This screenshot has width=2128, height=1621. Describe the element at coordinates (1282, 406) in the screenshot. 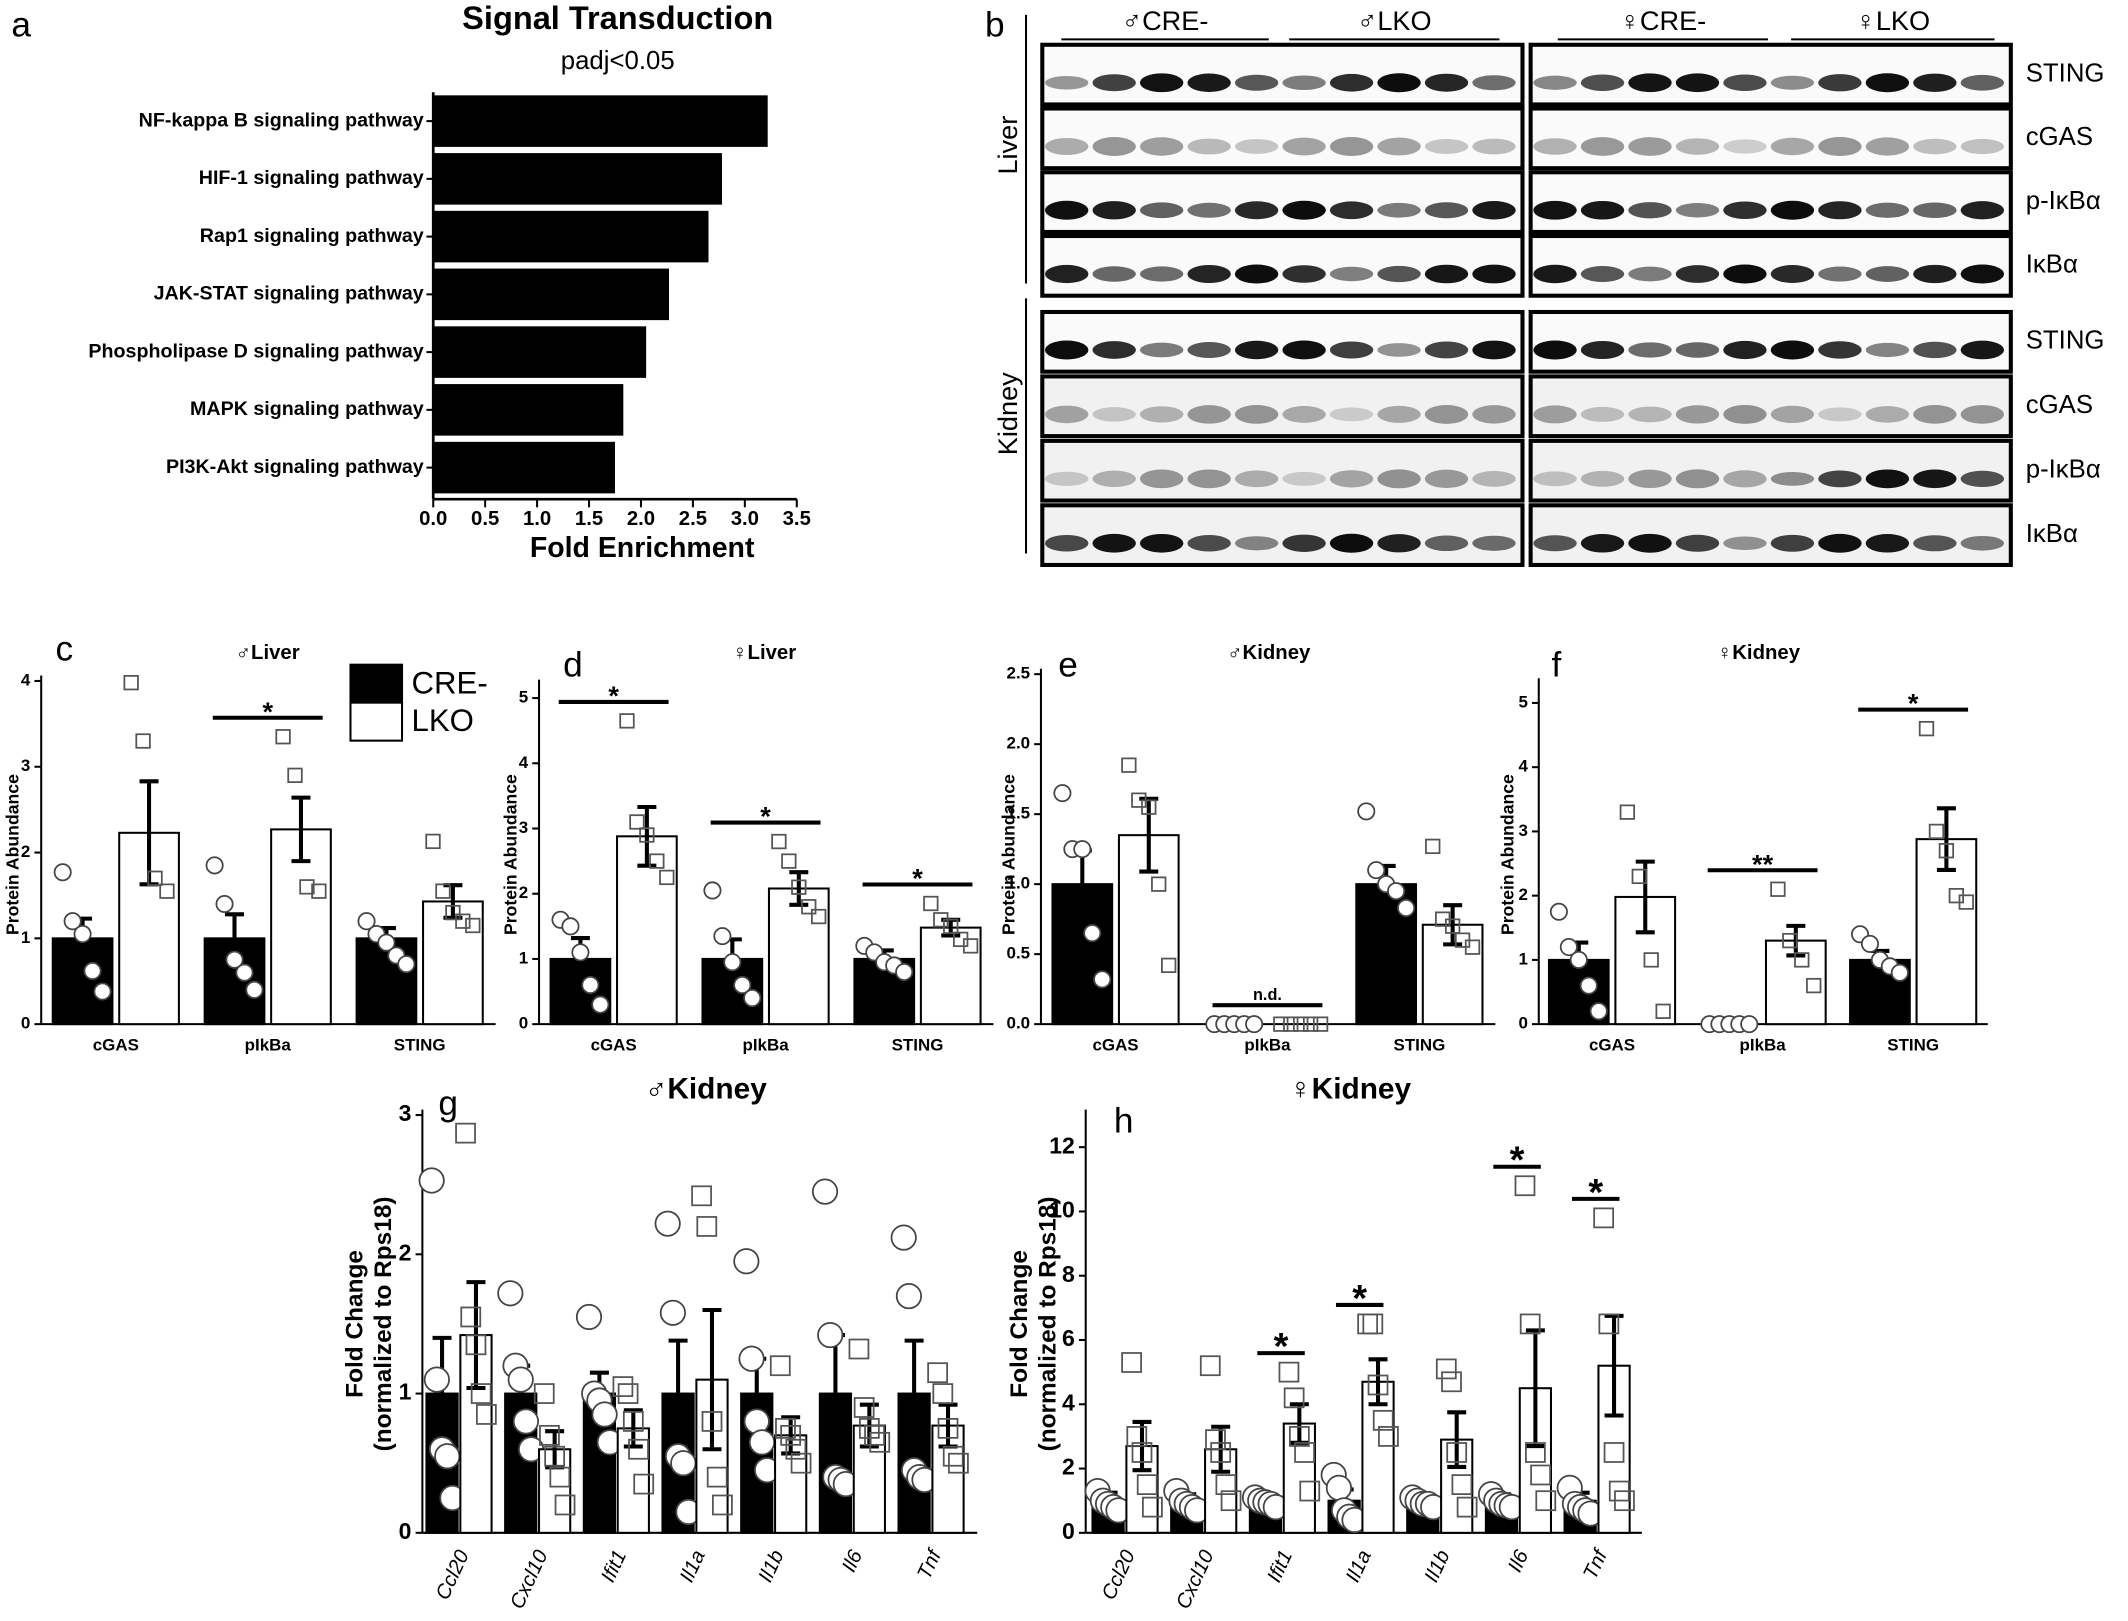

I see `blot-membrane` at that location.